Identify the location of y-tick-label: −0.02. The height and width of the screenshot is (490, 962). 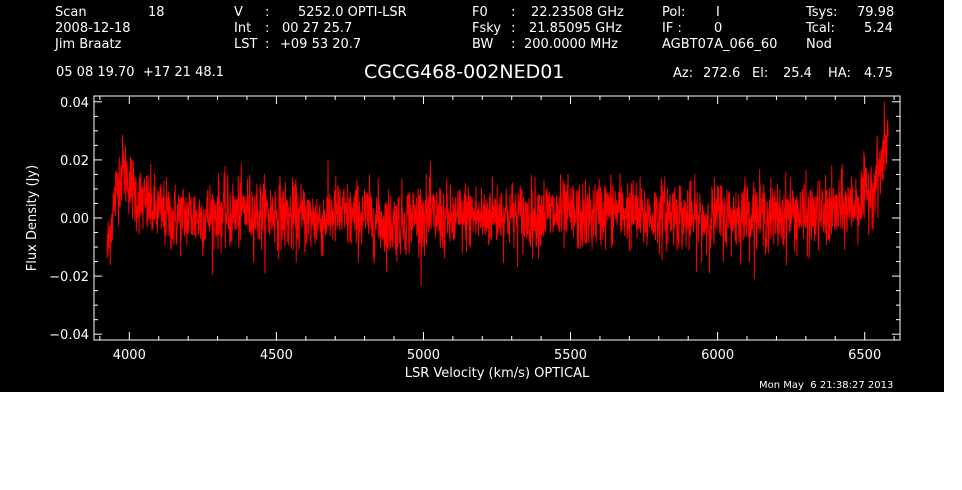
(69, 277).